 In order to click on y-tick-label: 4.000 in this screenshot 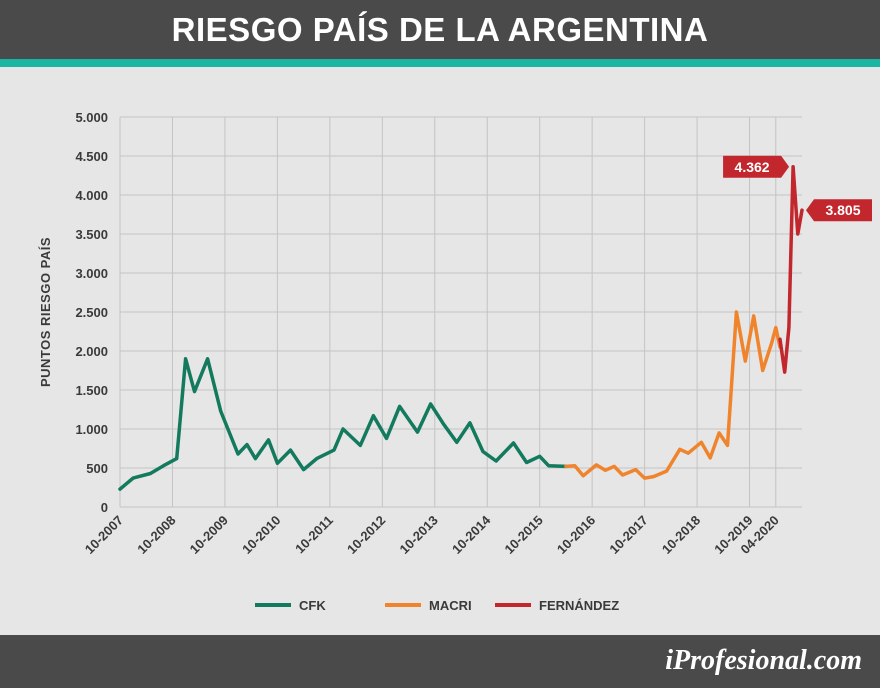, I will do `click(91, 195)`.